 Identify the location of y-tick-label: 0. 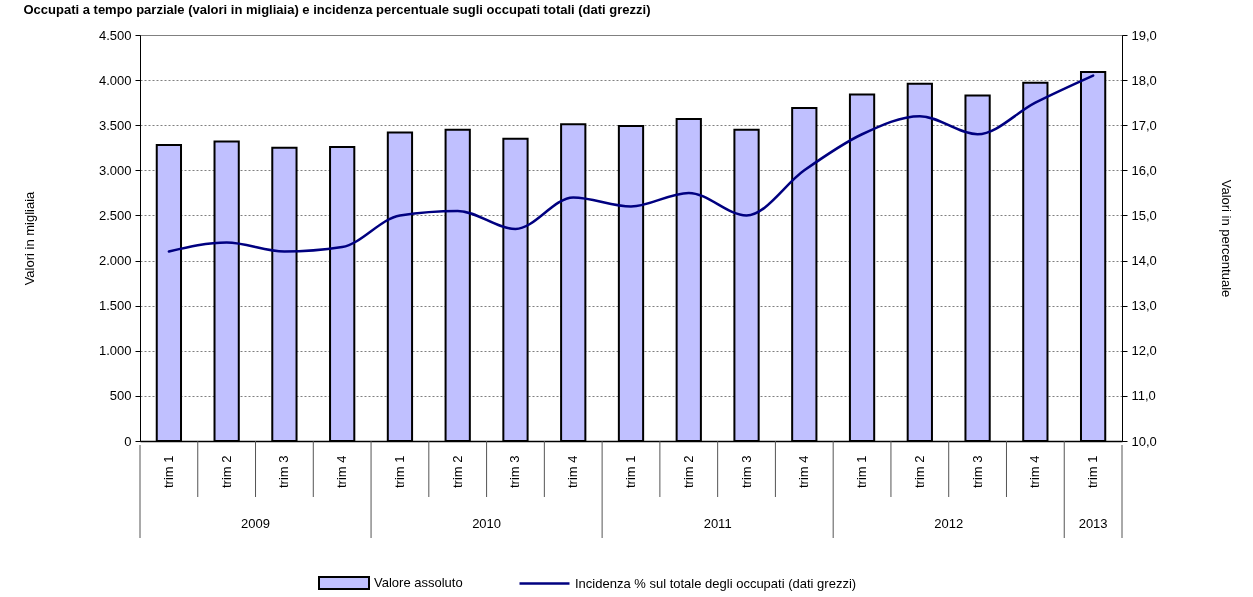
(128, 441).